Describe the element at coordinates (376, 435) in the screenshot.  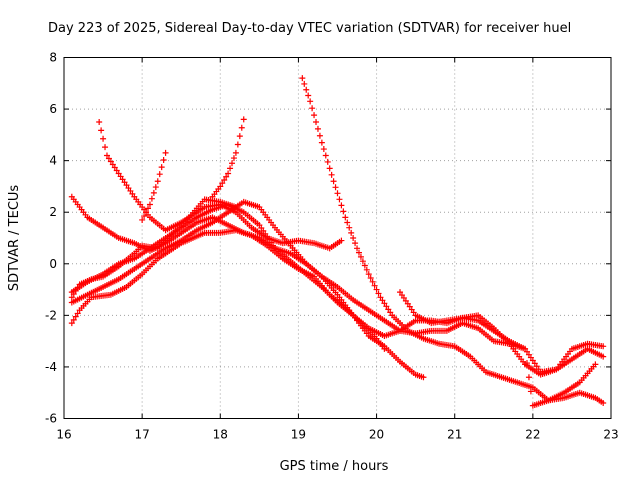
I see `x-tick-label: 20` at that location.